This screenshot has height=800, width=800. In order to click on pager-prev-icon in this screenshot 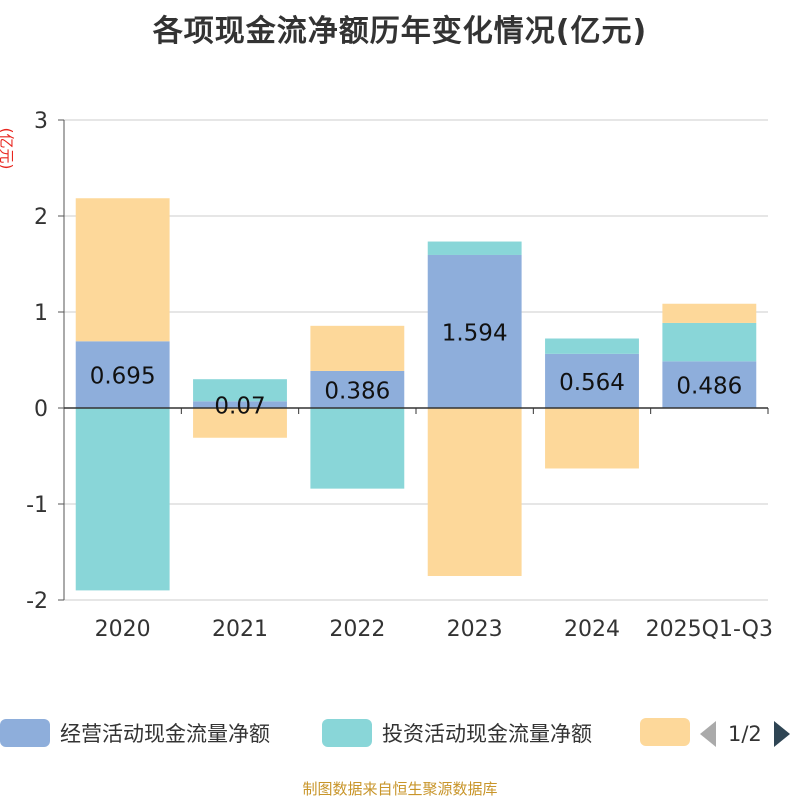, I will do `click(708, 734)`.